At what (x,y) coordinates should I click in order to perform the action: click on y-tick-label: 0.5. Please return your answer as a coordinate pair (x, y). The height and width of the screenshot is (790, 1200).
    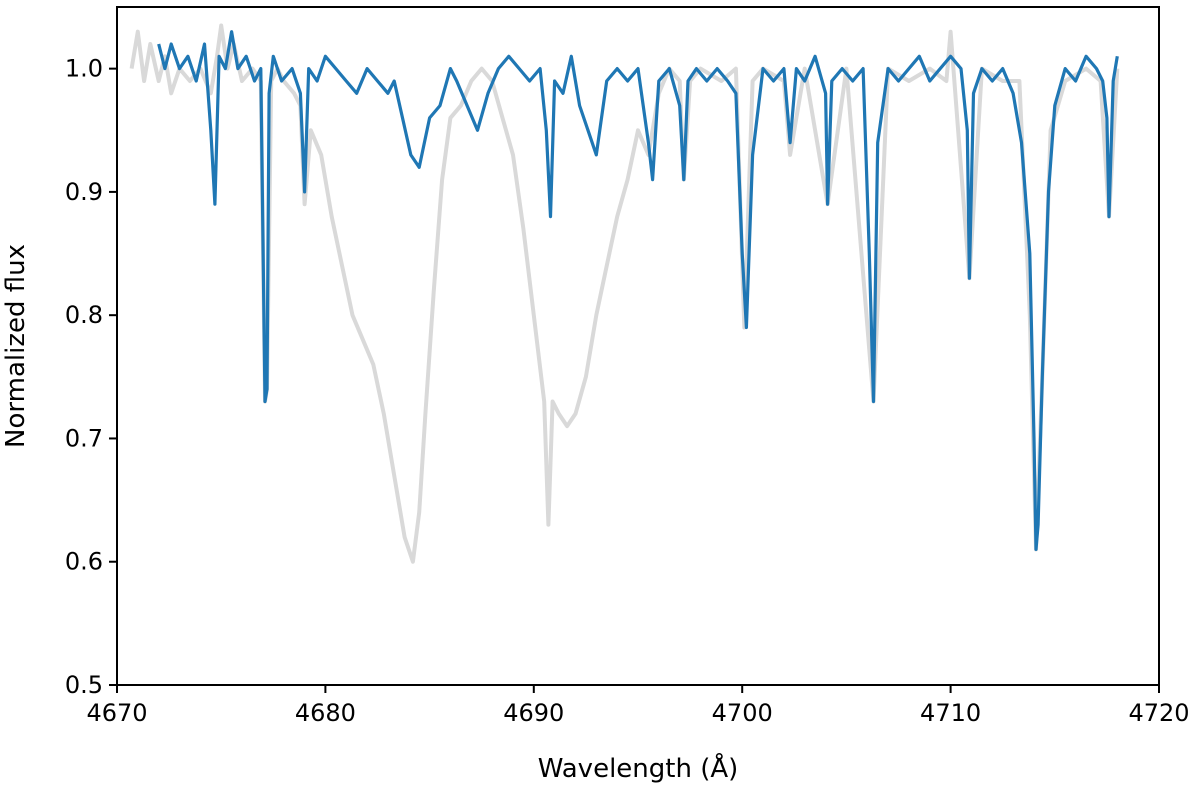
    Looking at the image, I should click on (84, 685).